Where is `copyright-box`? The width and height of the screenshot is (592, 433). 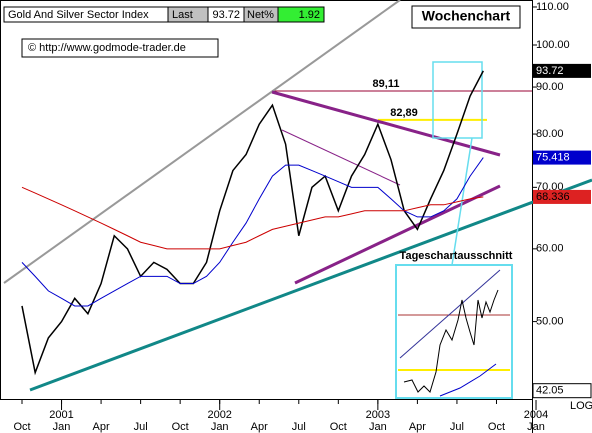
copyright-box is located at coordinates (120, 48).